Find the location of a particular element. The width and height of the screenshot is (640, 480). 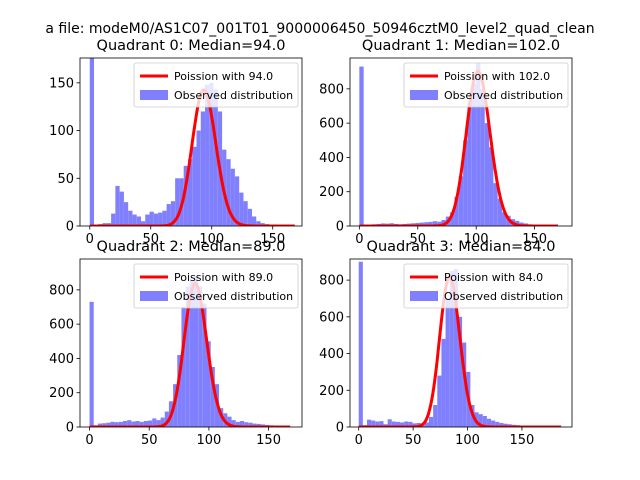

chart-title: Quadrant 2: Median=89.0 is located at coordinates (191, 247).